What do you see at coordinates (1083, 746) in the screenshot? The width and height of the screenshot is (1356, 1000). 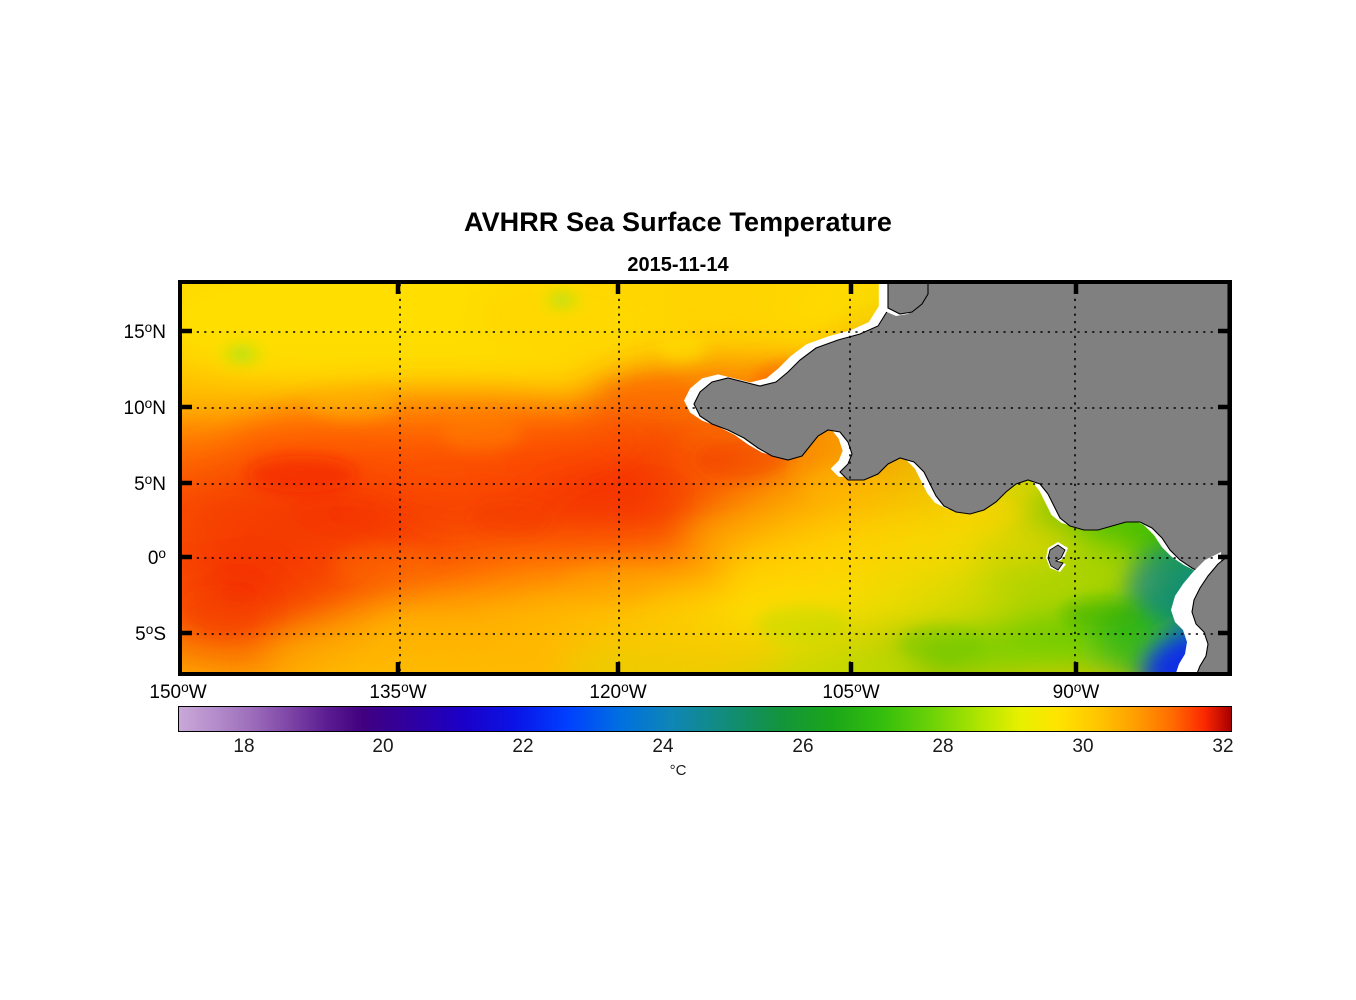 I see `colorbar-tick-30: 30` at bounding box center [1083, 746].